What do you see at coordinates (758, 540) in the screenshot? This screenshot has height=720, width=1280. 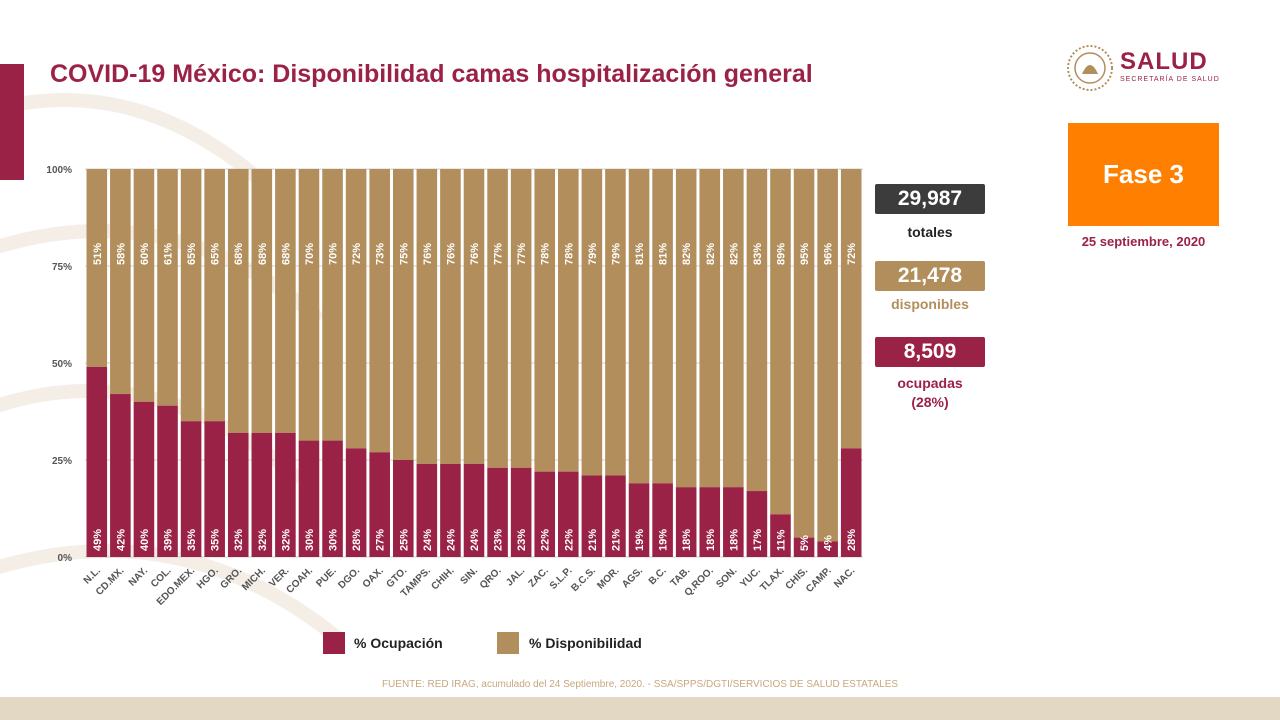 I see `data-label-occupied: 17%` at bounding box center [758, 540].